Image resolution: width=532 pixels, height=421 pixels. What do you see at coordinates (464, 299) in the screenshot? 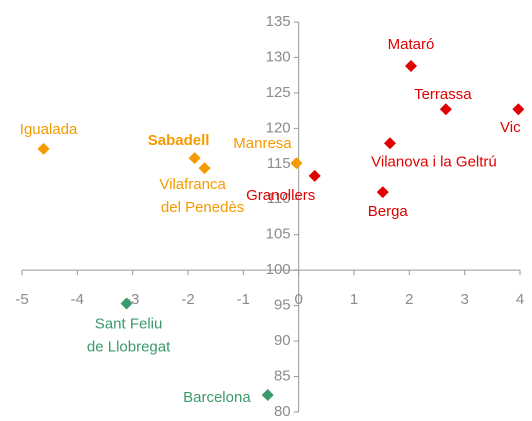
I see `x-tick-label: 3` at bounding box center [464, 299].